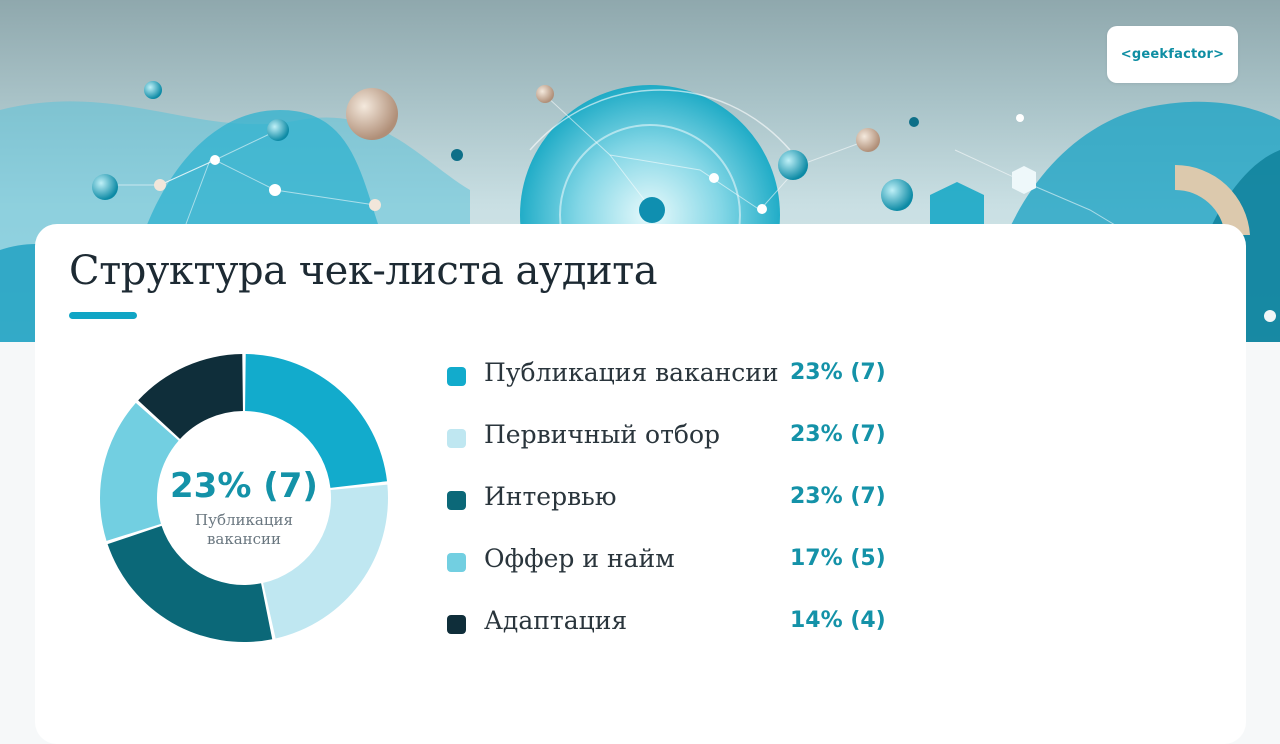  Describe the element at coordinates (697, 570) in the screenshot. I see `legend-item-4: Оффер и найм 17% (5)` at that location.